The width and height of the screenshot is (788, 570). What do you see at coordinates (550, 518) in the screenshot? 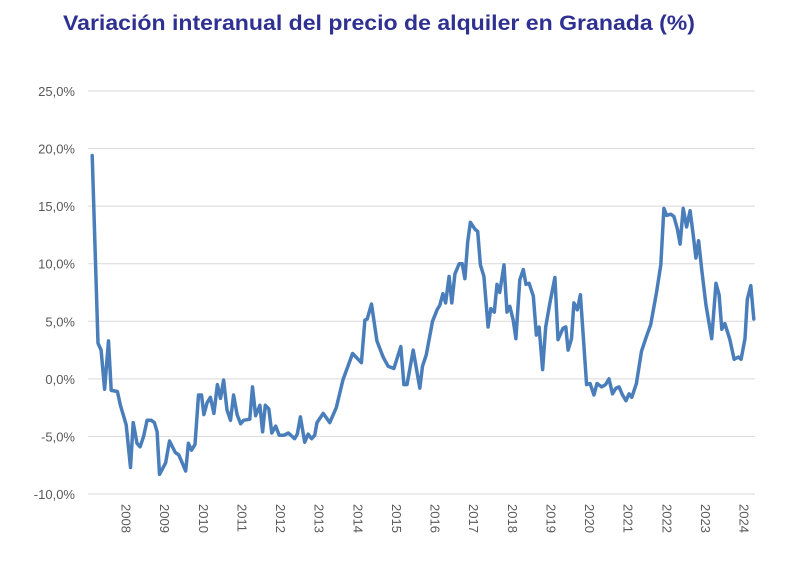
I see `x-tick-label: 2019` at bounding box center [550, 518].